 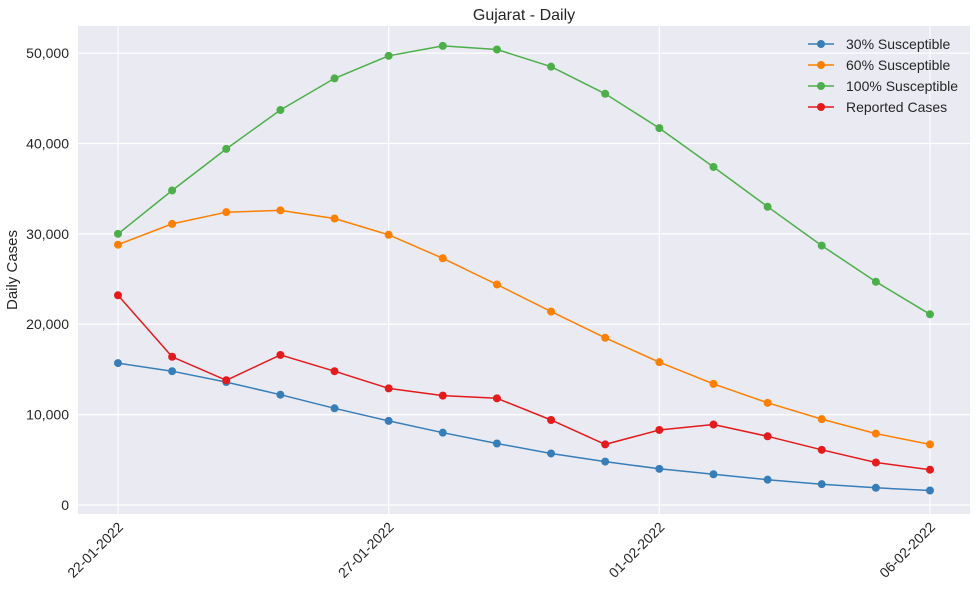 I want to click on legend-label: 100% Susceptible, so click(x=902, y=86).